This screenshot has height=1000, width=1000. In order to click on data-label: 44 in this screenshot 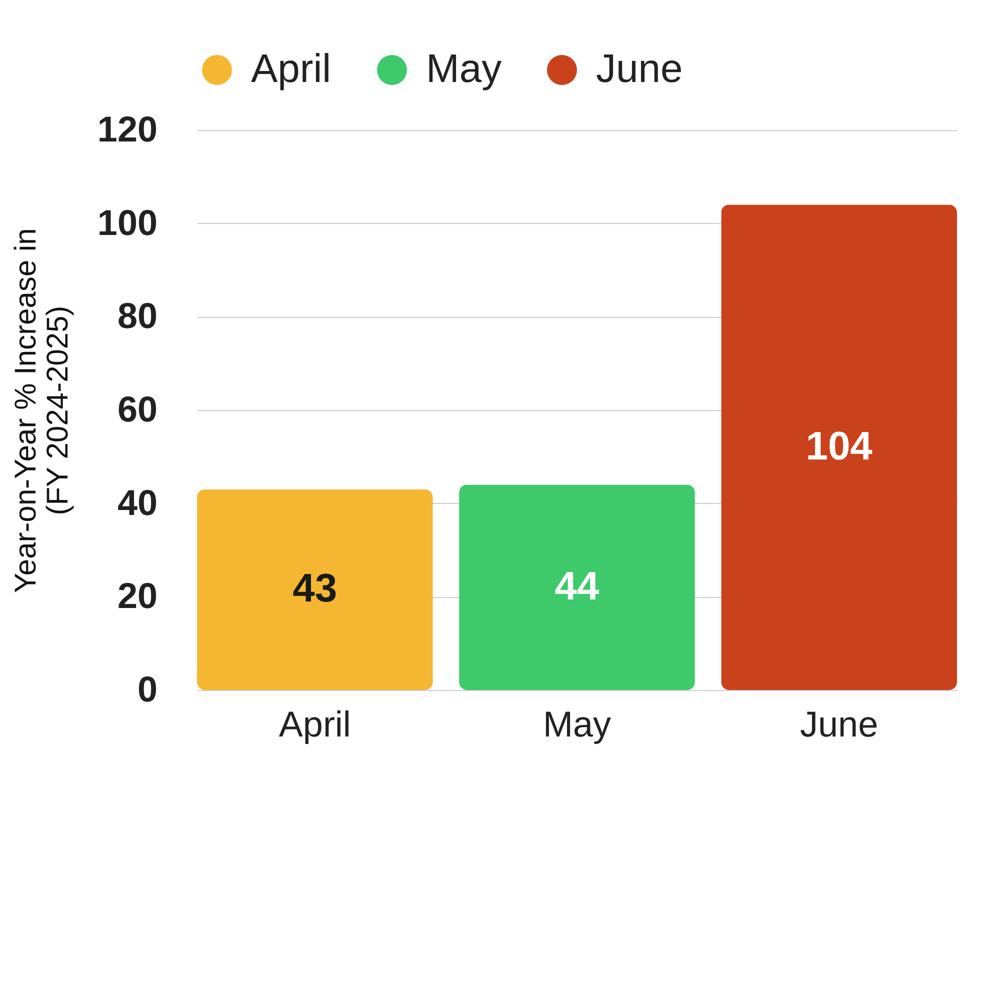, I will do `click(577, 586)`.